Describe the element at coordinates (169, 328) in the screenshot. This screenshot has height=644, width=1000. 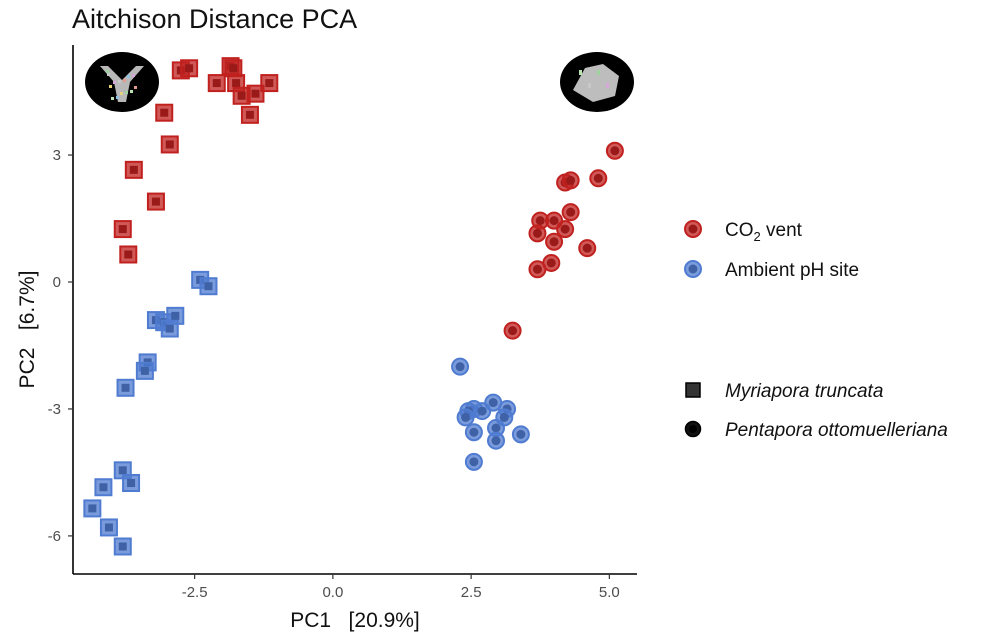
I see `data-point-s1-p4-core` at that location.